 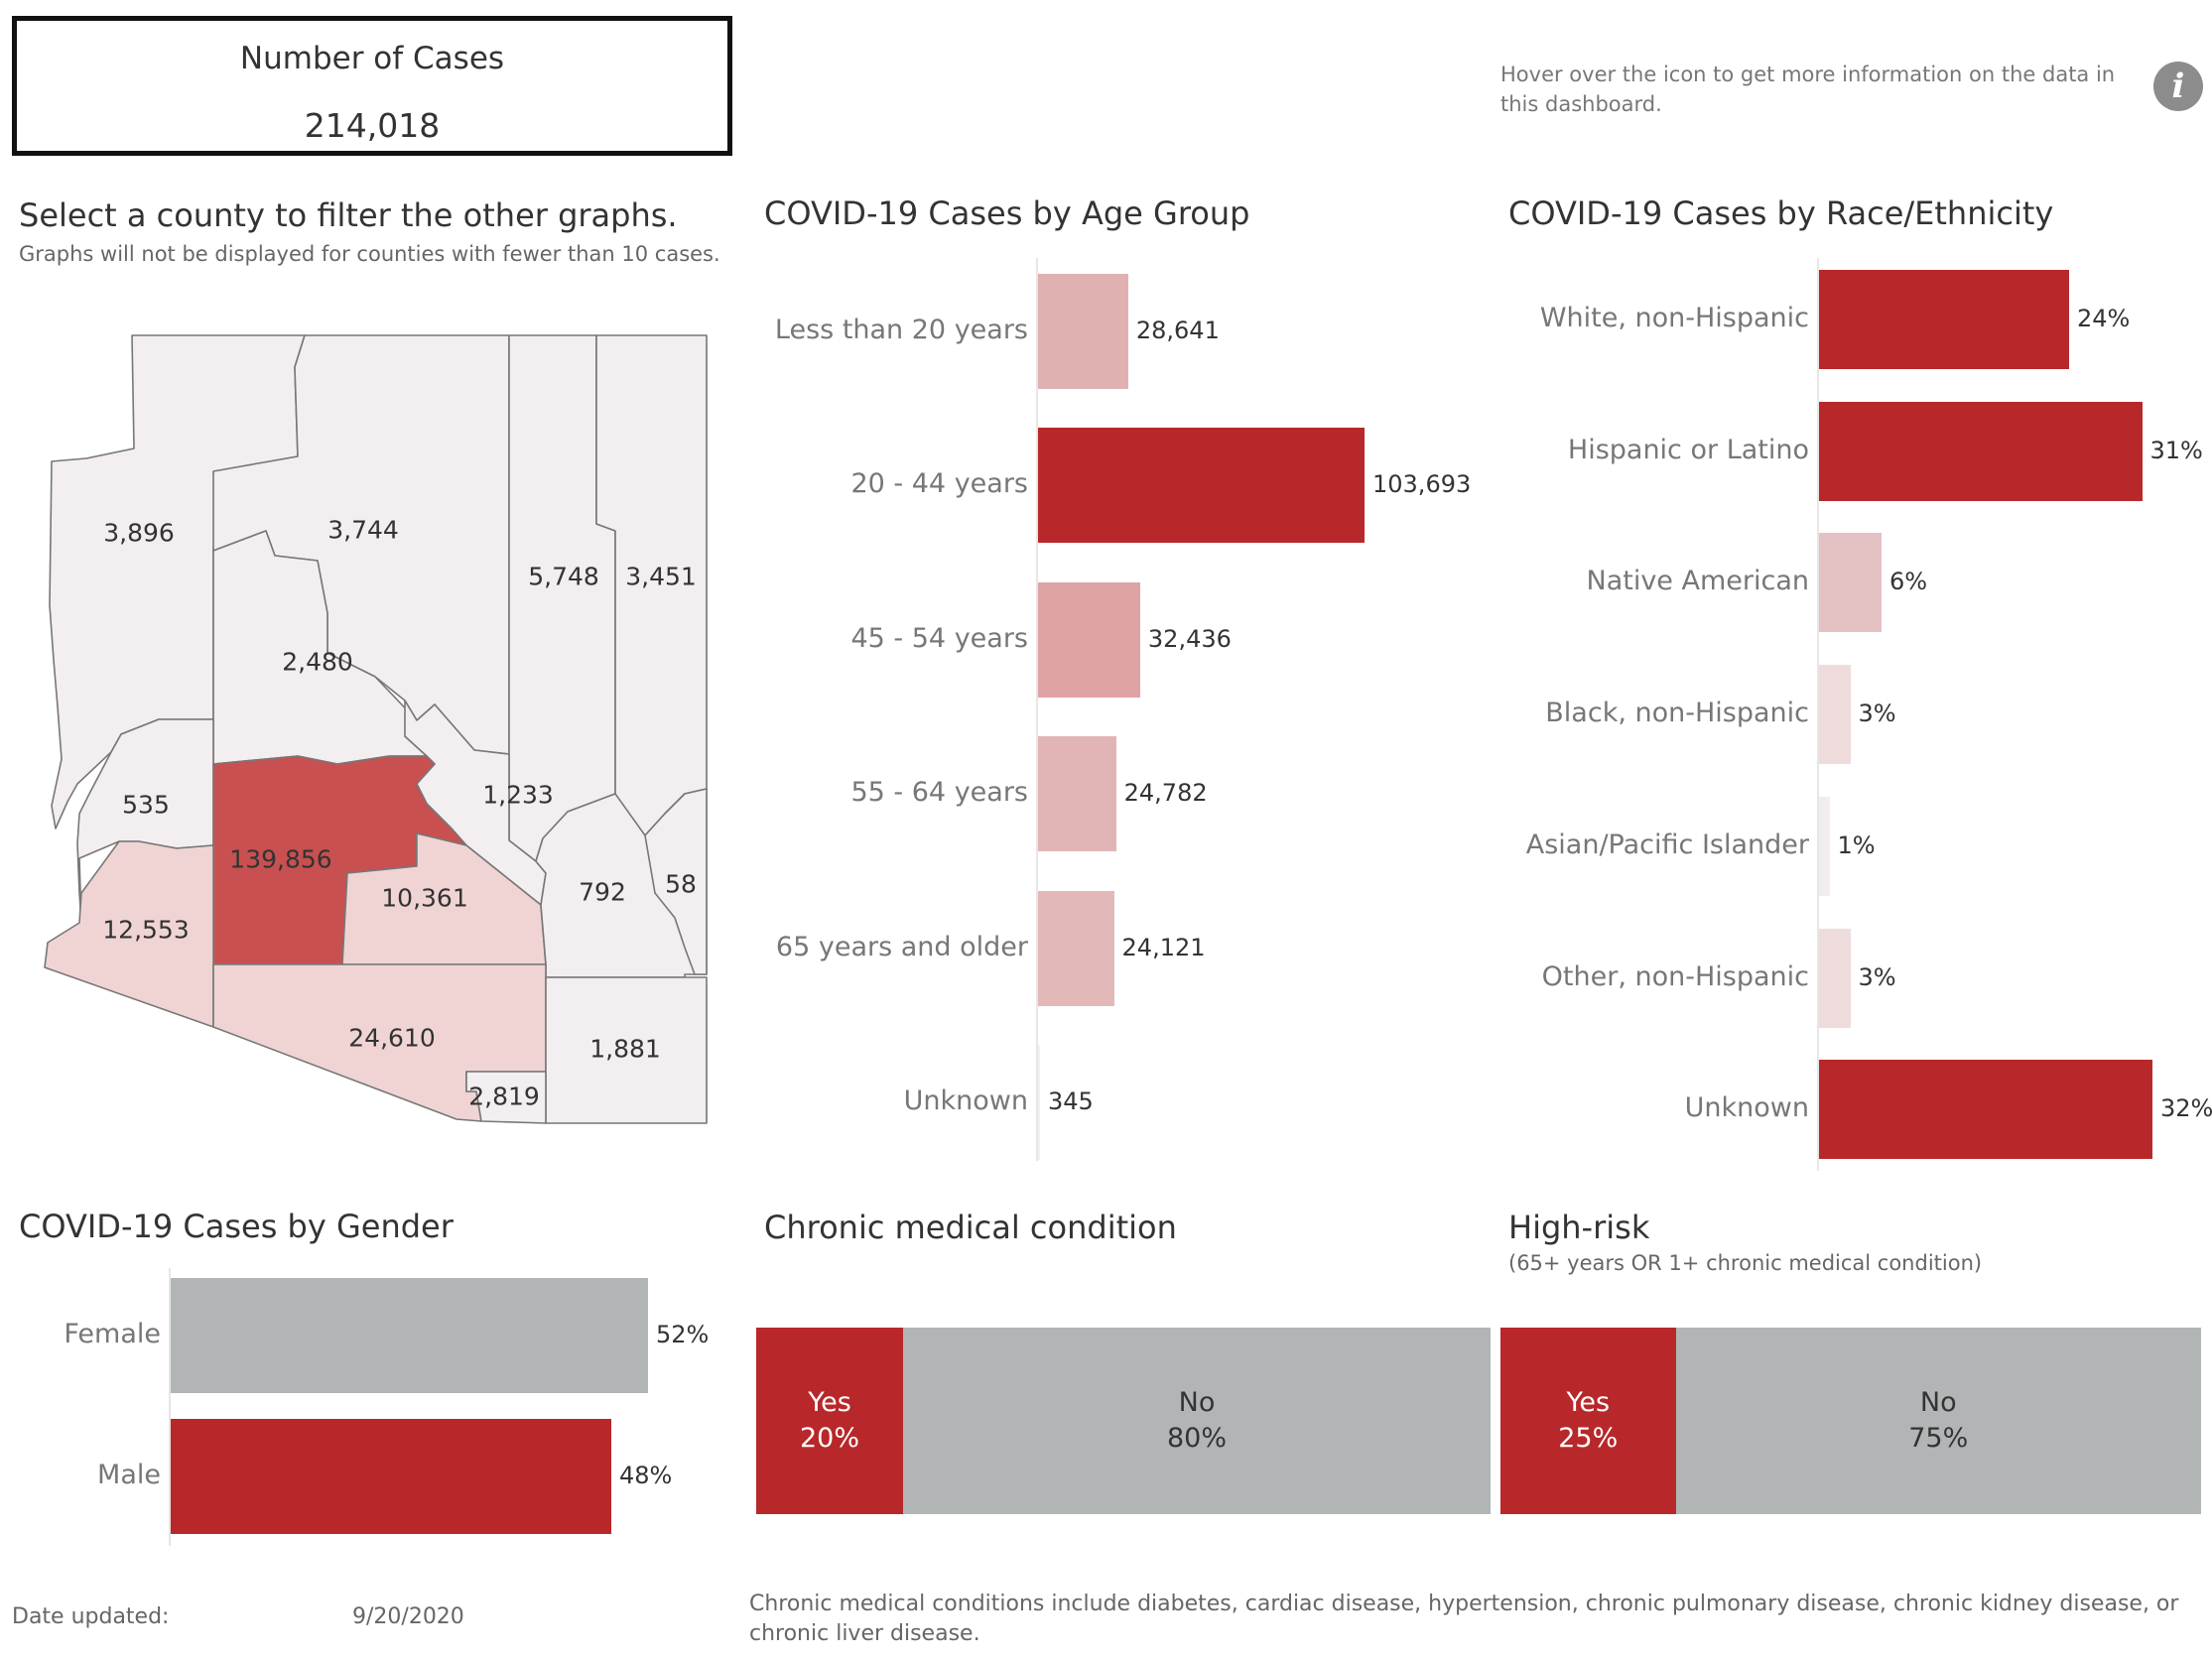 What do you see at coordinates (145, 821) in the screenshot?
I see `county-la-paz` at bounding box center [145, 821].